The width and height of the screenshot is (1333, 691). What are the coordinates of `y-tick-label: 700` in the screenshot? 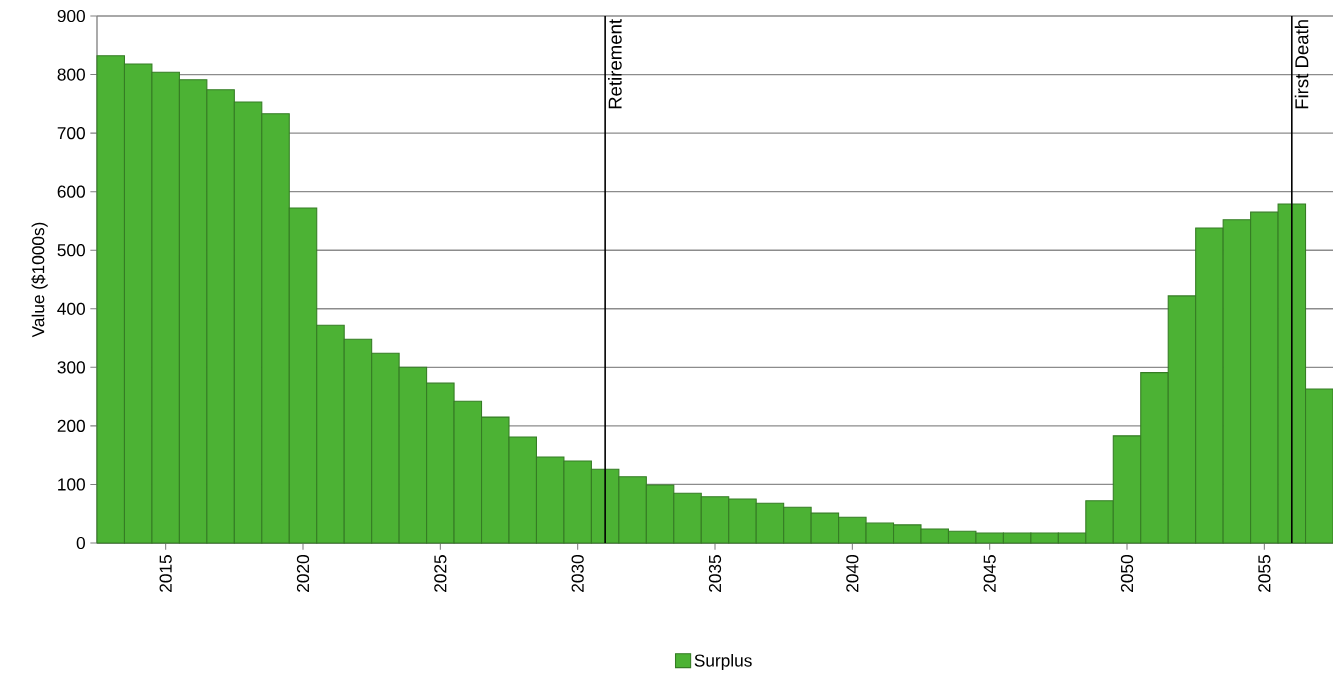 It's located at (71, 133).